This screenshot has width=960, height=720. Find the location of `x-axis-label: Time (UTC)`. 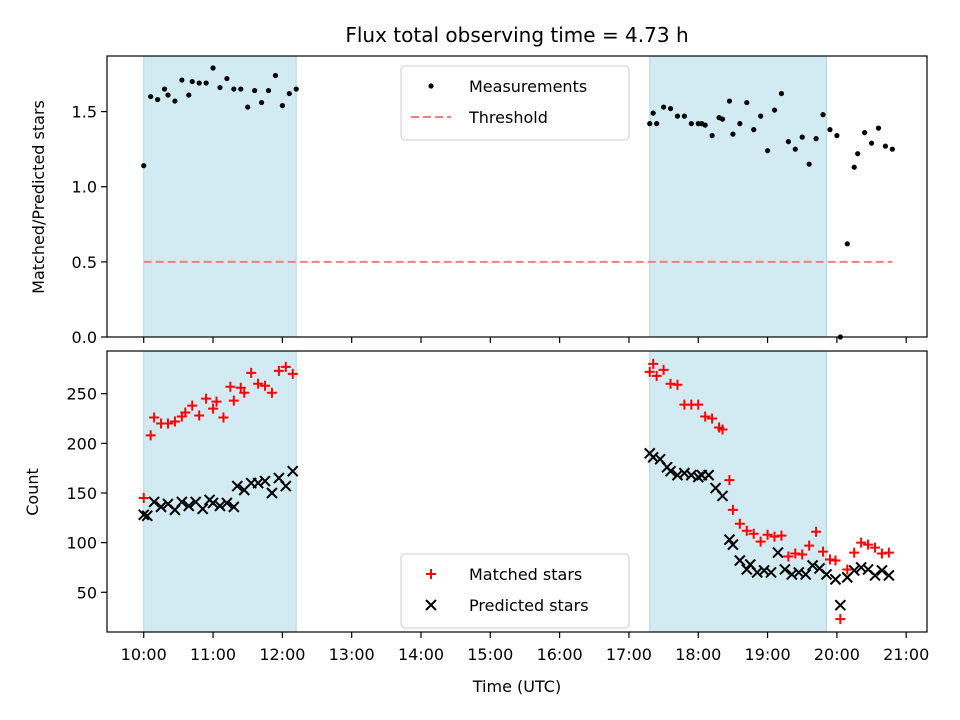

x-axis-label: Time (UTC) is located at coordinates (516, 686).